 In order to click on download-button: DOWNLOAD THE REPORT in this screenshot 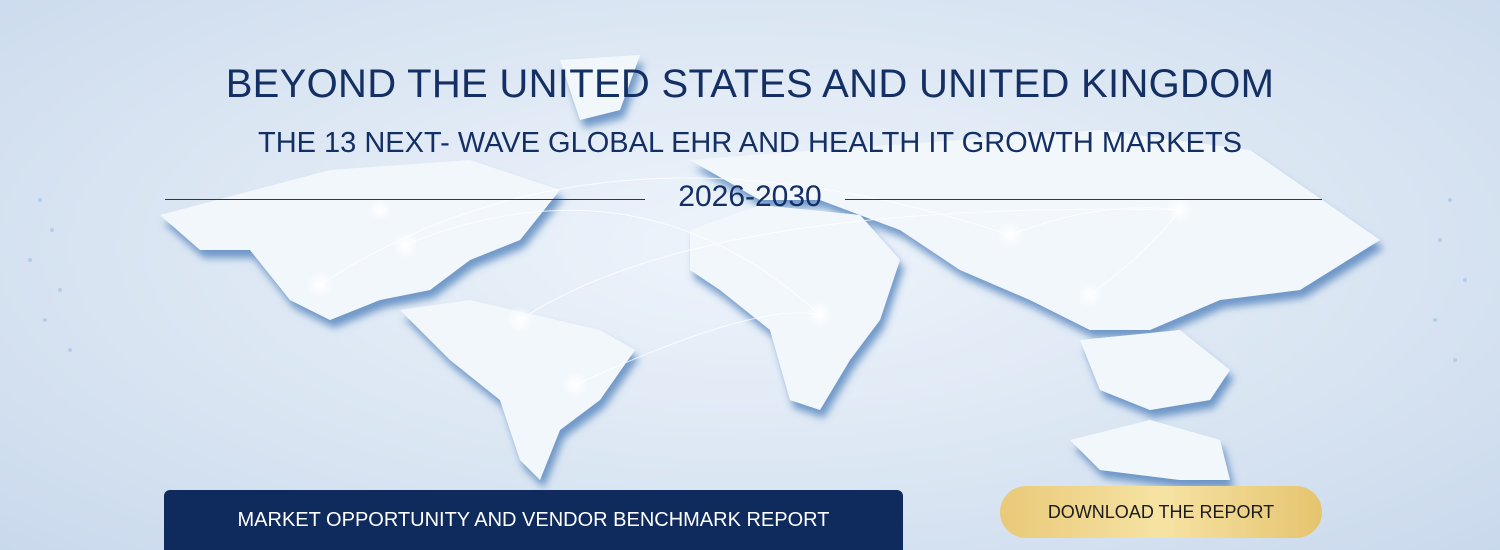, I will do `click(1161, 512)`.